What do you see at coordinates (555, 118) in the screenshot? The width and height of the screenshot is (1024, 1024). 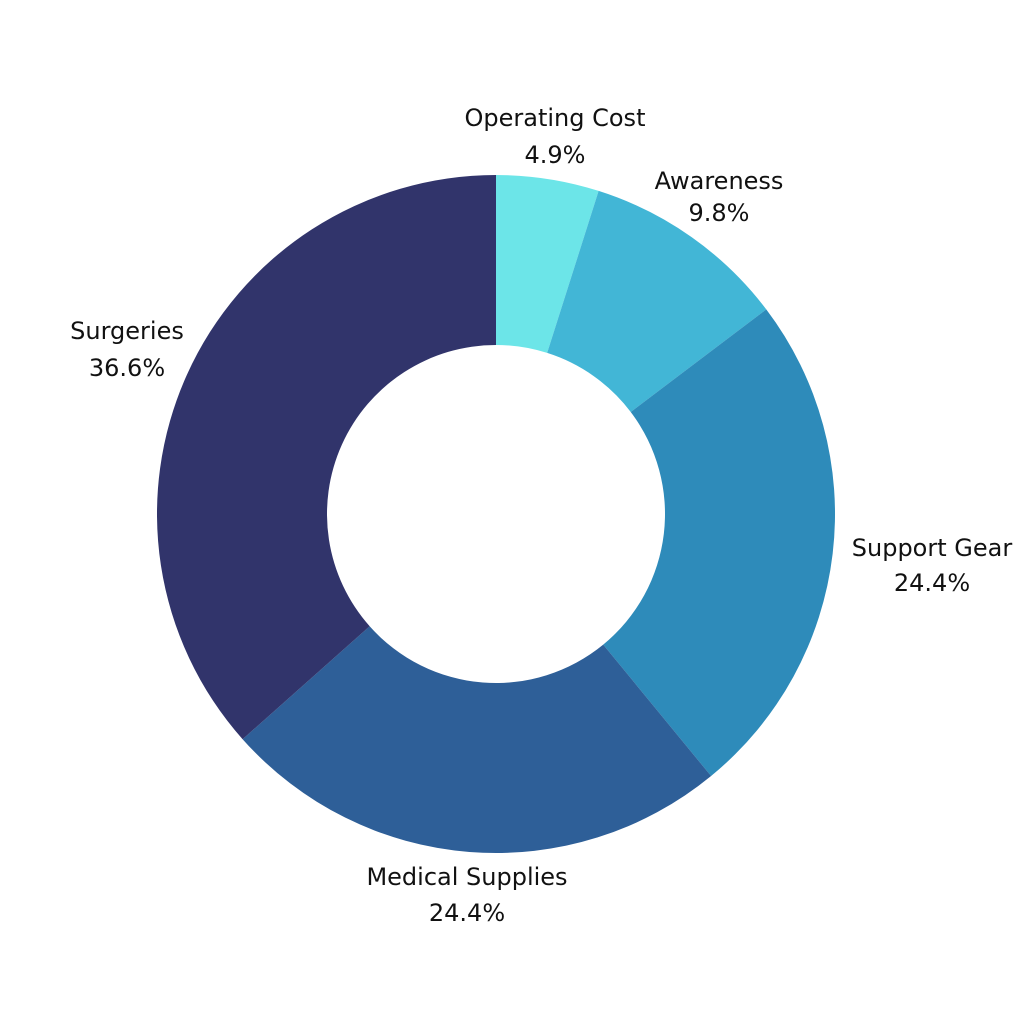 I see `slice-label-operating-cost: Operating Cost` at bounding box center [555, 118].